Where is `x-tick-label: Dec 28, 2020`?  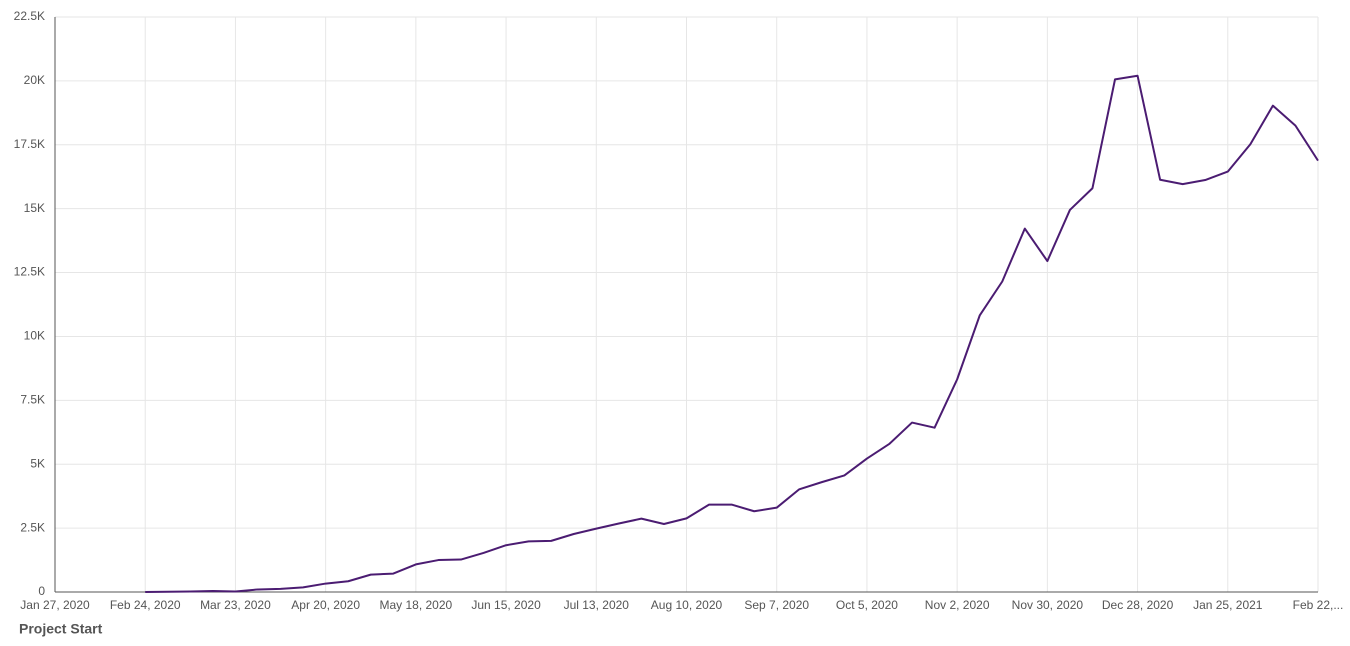 x-tick-label: Dec 28, 2020 is located at coordinates (1138, 605).